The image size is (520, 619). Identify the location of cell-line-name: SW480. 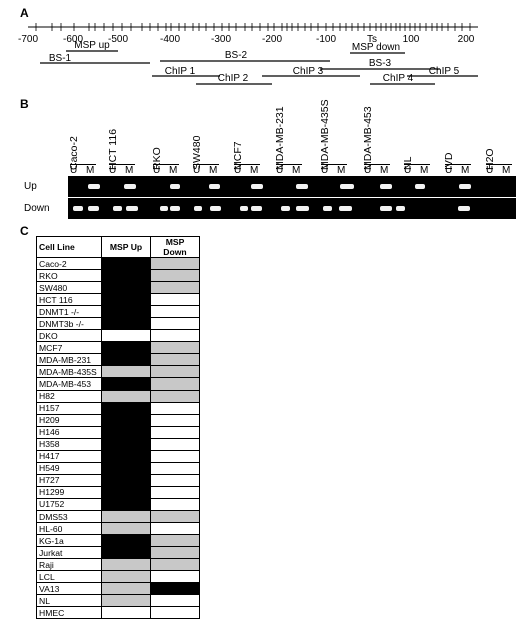
(69, 288).